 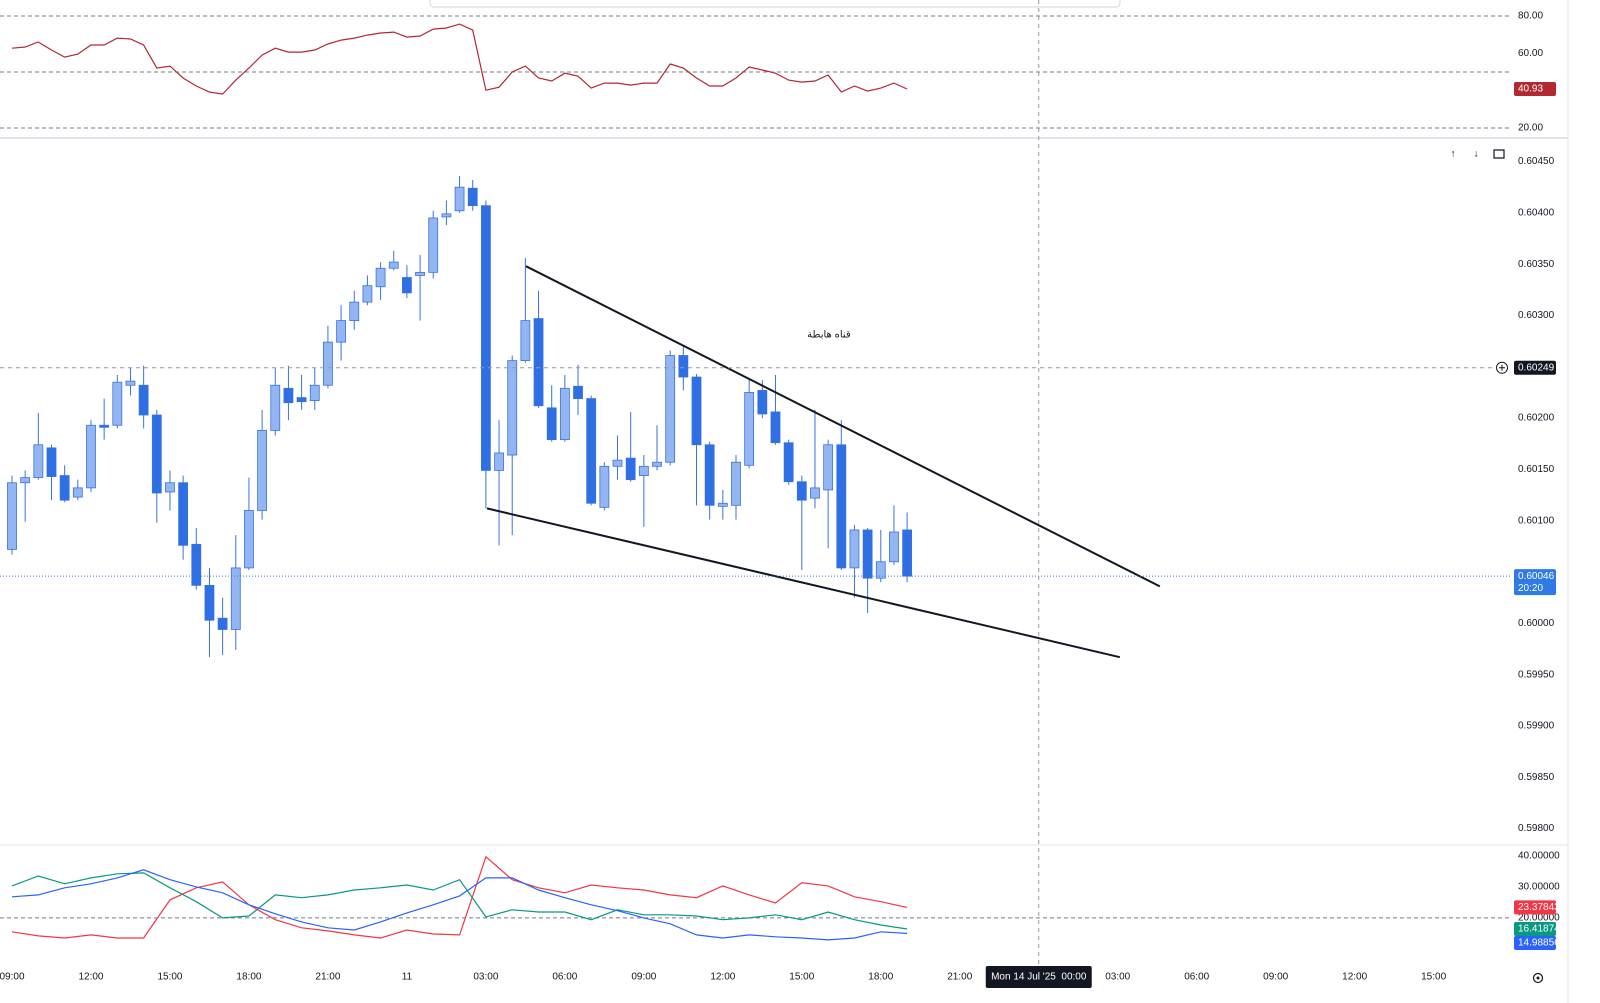 I want to click on value-label: 40.93, so click(x=1535, y=88).